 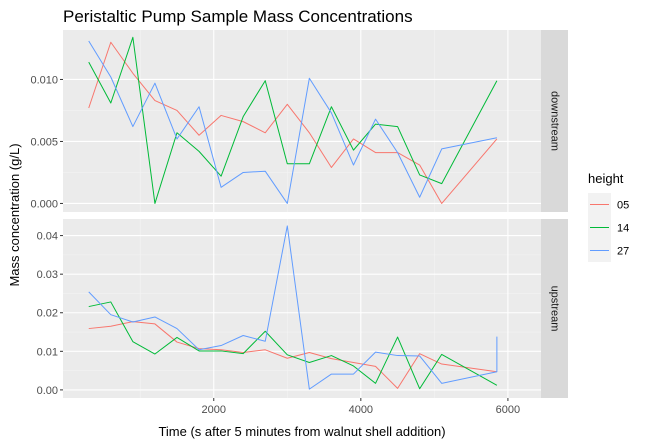 I want to click on y-tick-label: 0.01, so click(x=47, y=352).